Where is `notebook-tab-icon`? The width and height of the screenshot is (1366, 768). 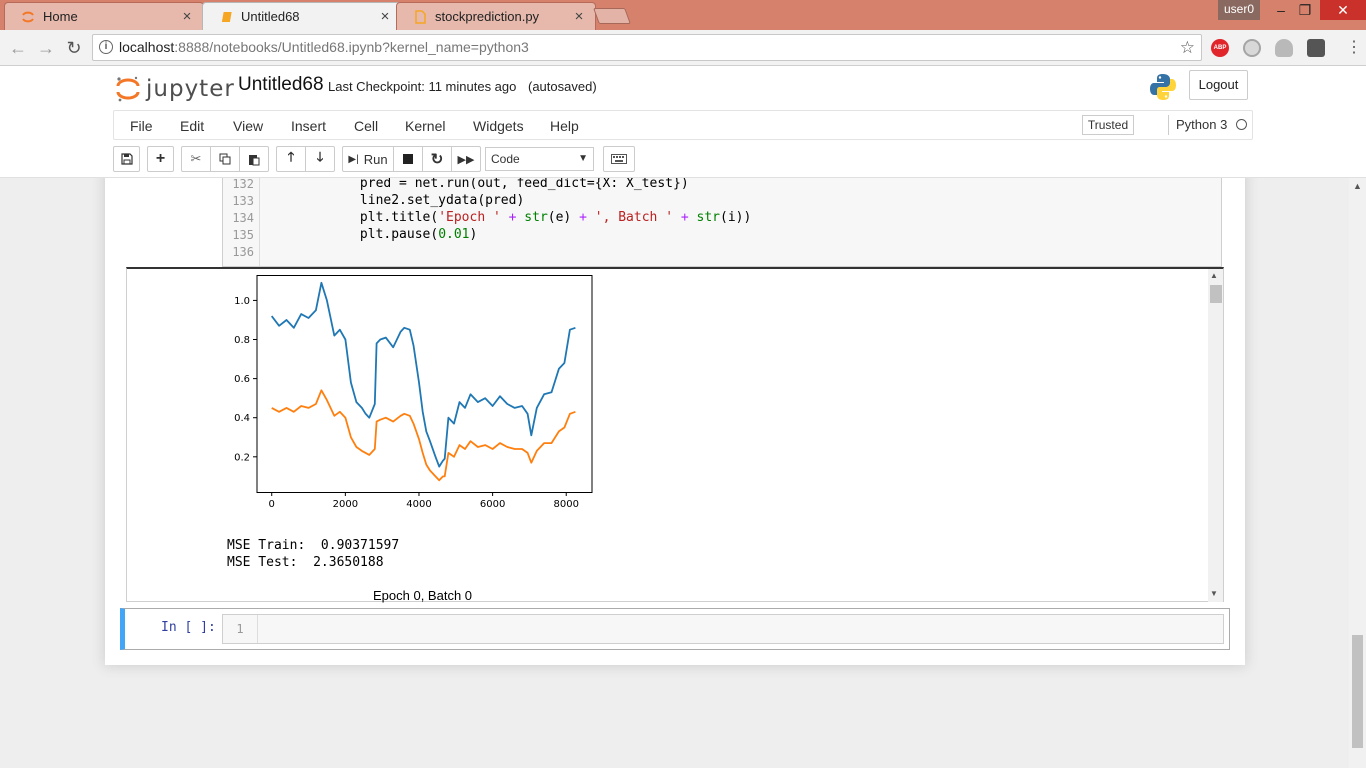
notebook-tab-icon is located at coordinates (226, 17).